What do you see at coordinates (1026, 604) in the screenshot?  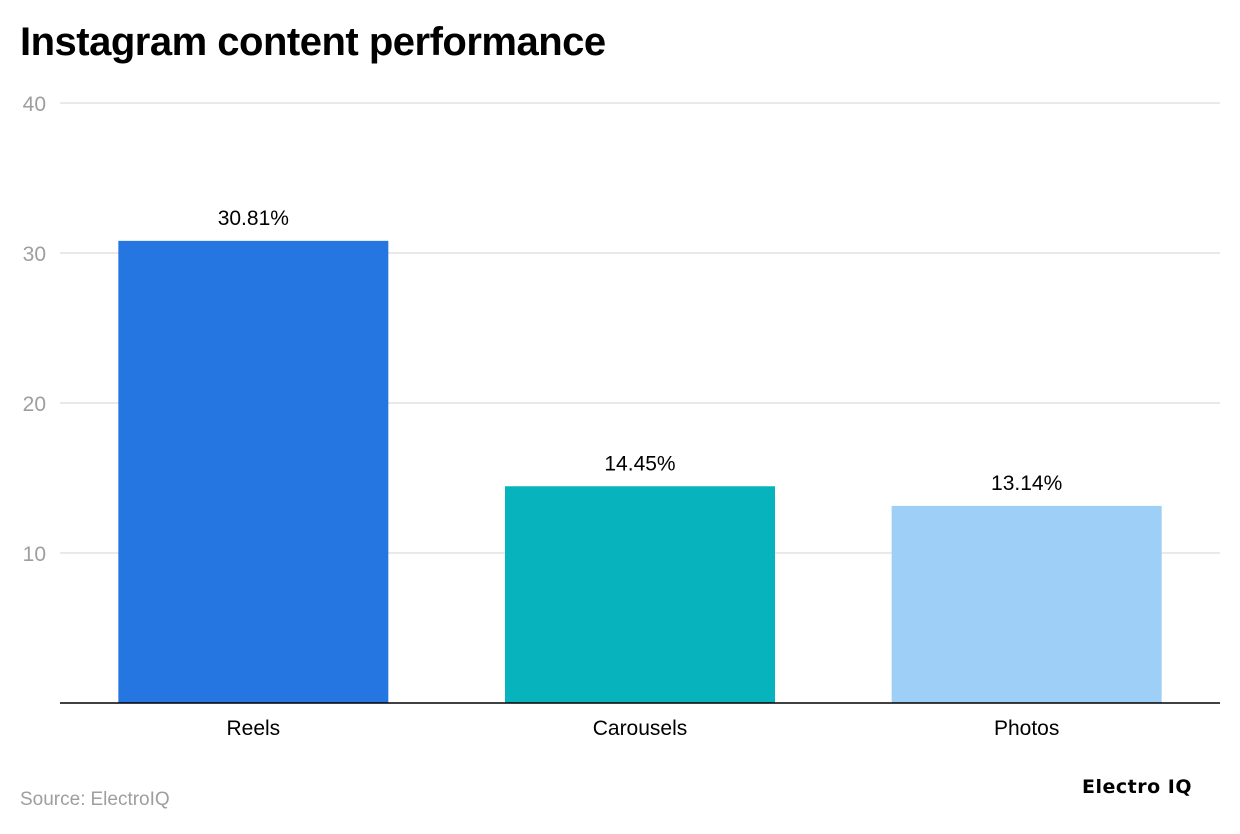 I see `bar-photos` at bounding box center [1026, 604].